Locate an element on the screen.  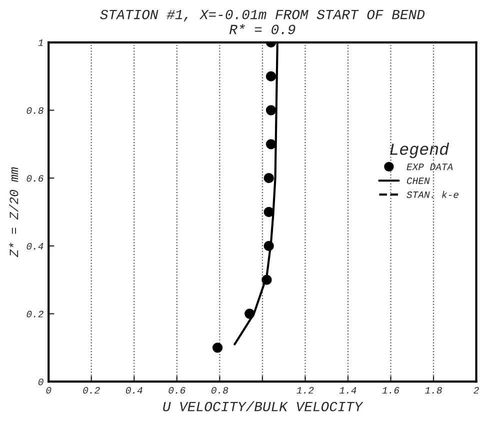
x-axis-title: U VELOCITY/BULK VELOCITY is located at coordinates (263, 406).